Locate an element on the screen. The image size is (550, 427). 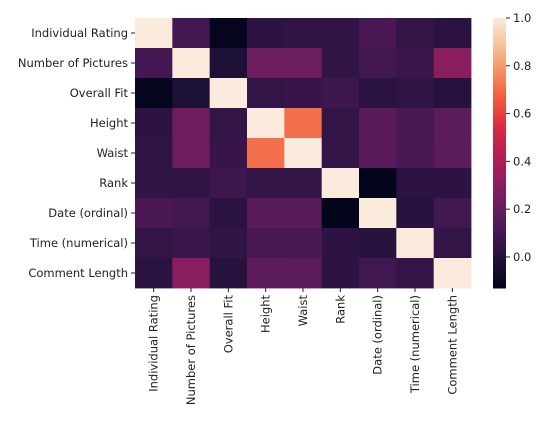
x-tick-label-date-ordinal: Date (ordinal) is located at coordinates (378, 335).